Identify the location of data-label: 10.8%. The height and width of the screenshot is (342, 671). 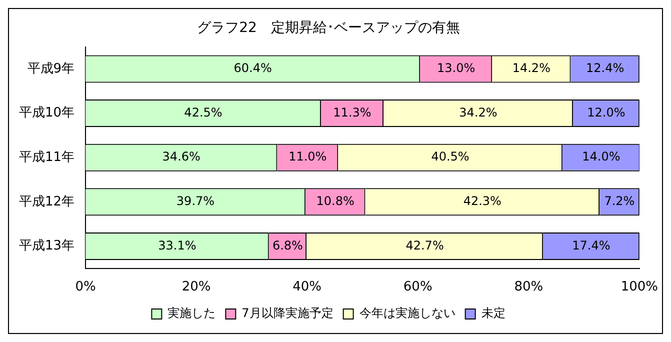
(335, 201).